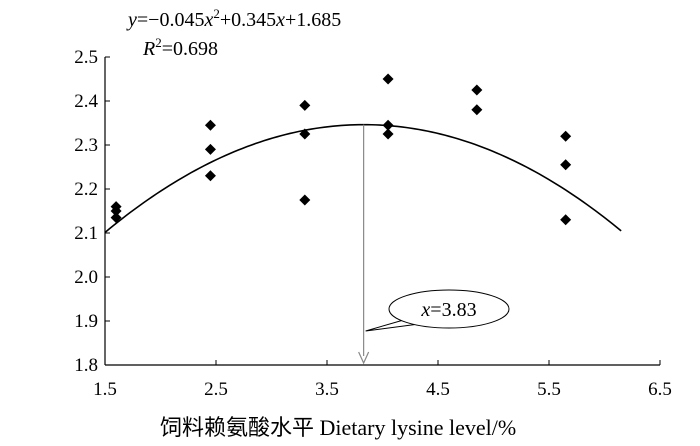 The height and width of the screenshot is (446, 700). I want to click on x-axis-label: 饲料赖氨酸水平 Dietary lysine level/%, so click(338, 427).